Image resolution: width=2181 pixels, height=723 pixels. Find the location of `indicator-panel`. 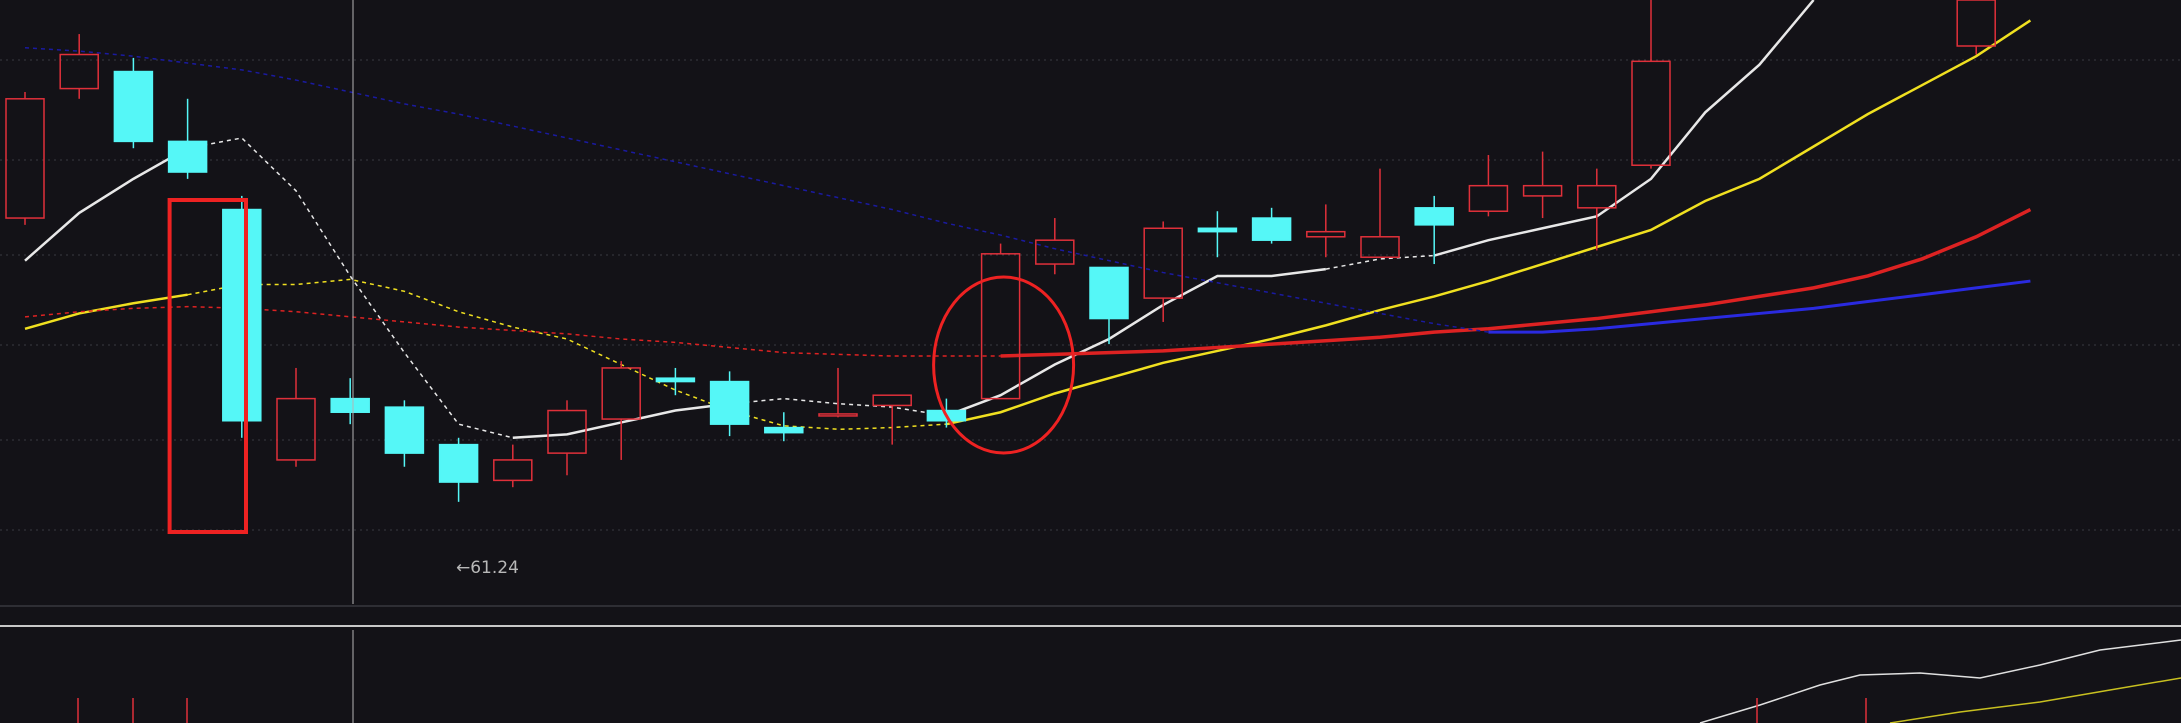

indicator-panel is located at coordinates (1129, 681).